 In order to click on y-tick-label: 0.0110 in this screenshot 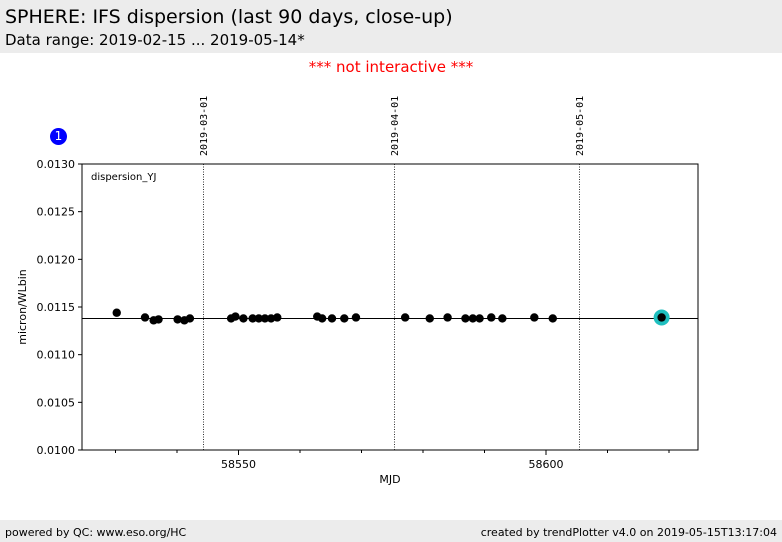, I will do `click(56, 355)`.